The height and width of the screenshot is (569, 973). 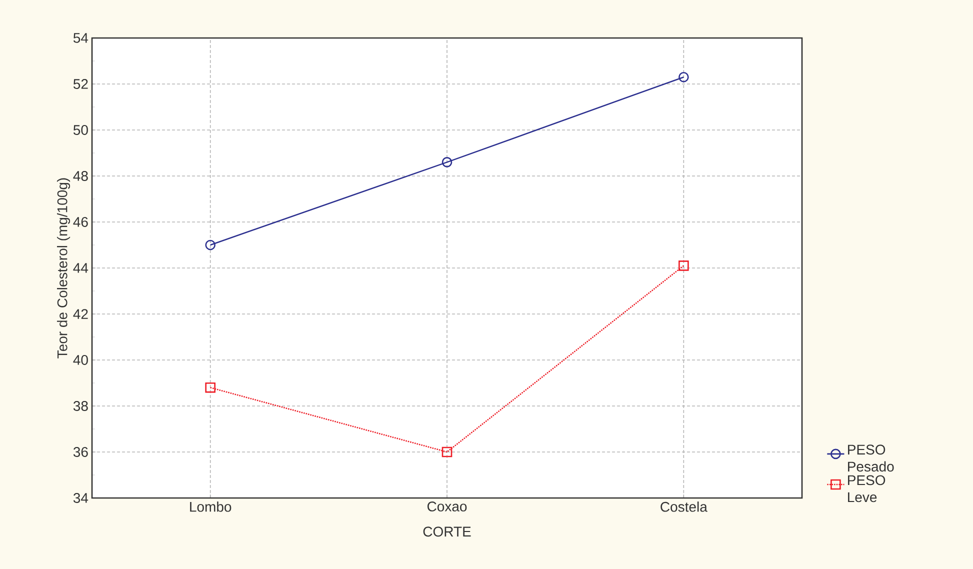 I want to click on y-axis-title: Teor de Colesterol (mg/100g), so click(x=63, y=268).